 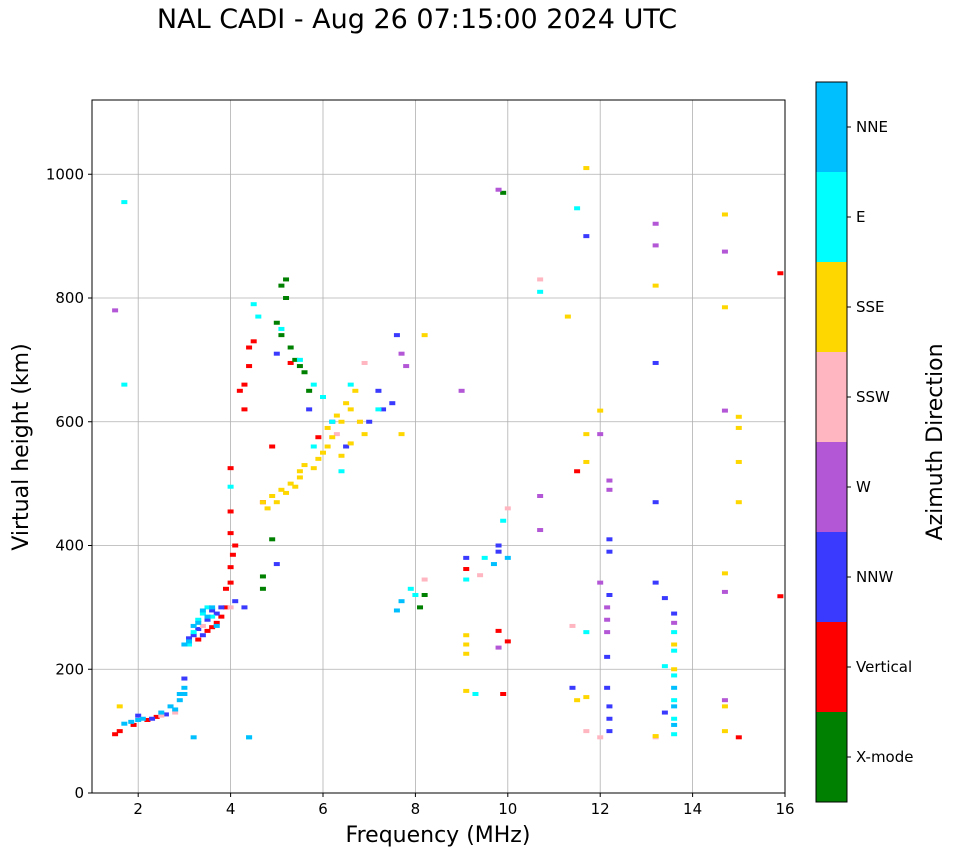 I want to click on x-tick-label: 10, so click(x=507, y=809).